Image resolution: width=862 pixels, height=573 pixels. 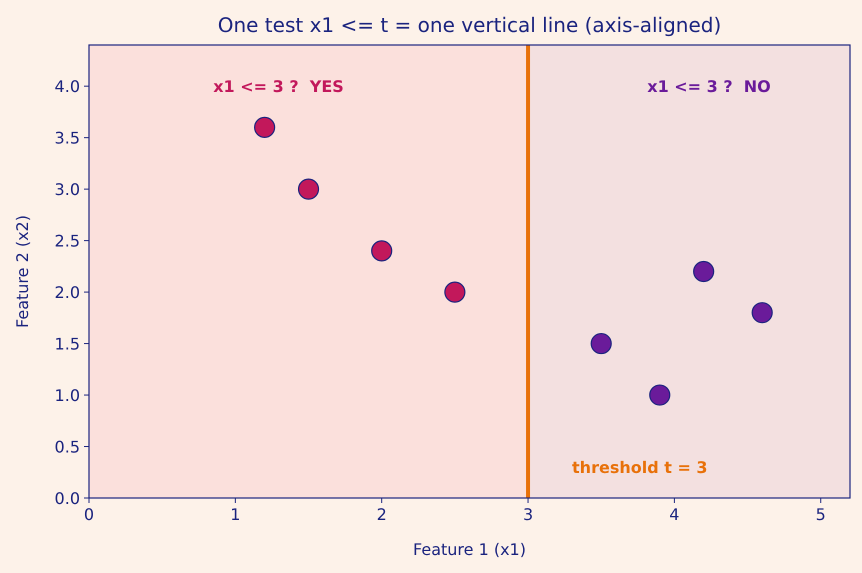 I want to click on x-axis-title: Feature 1 (x1), so click(x=469, y=549).